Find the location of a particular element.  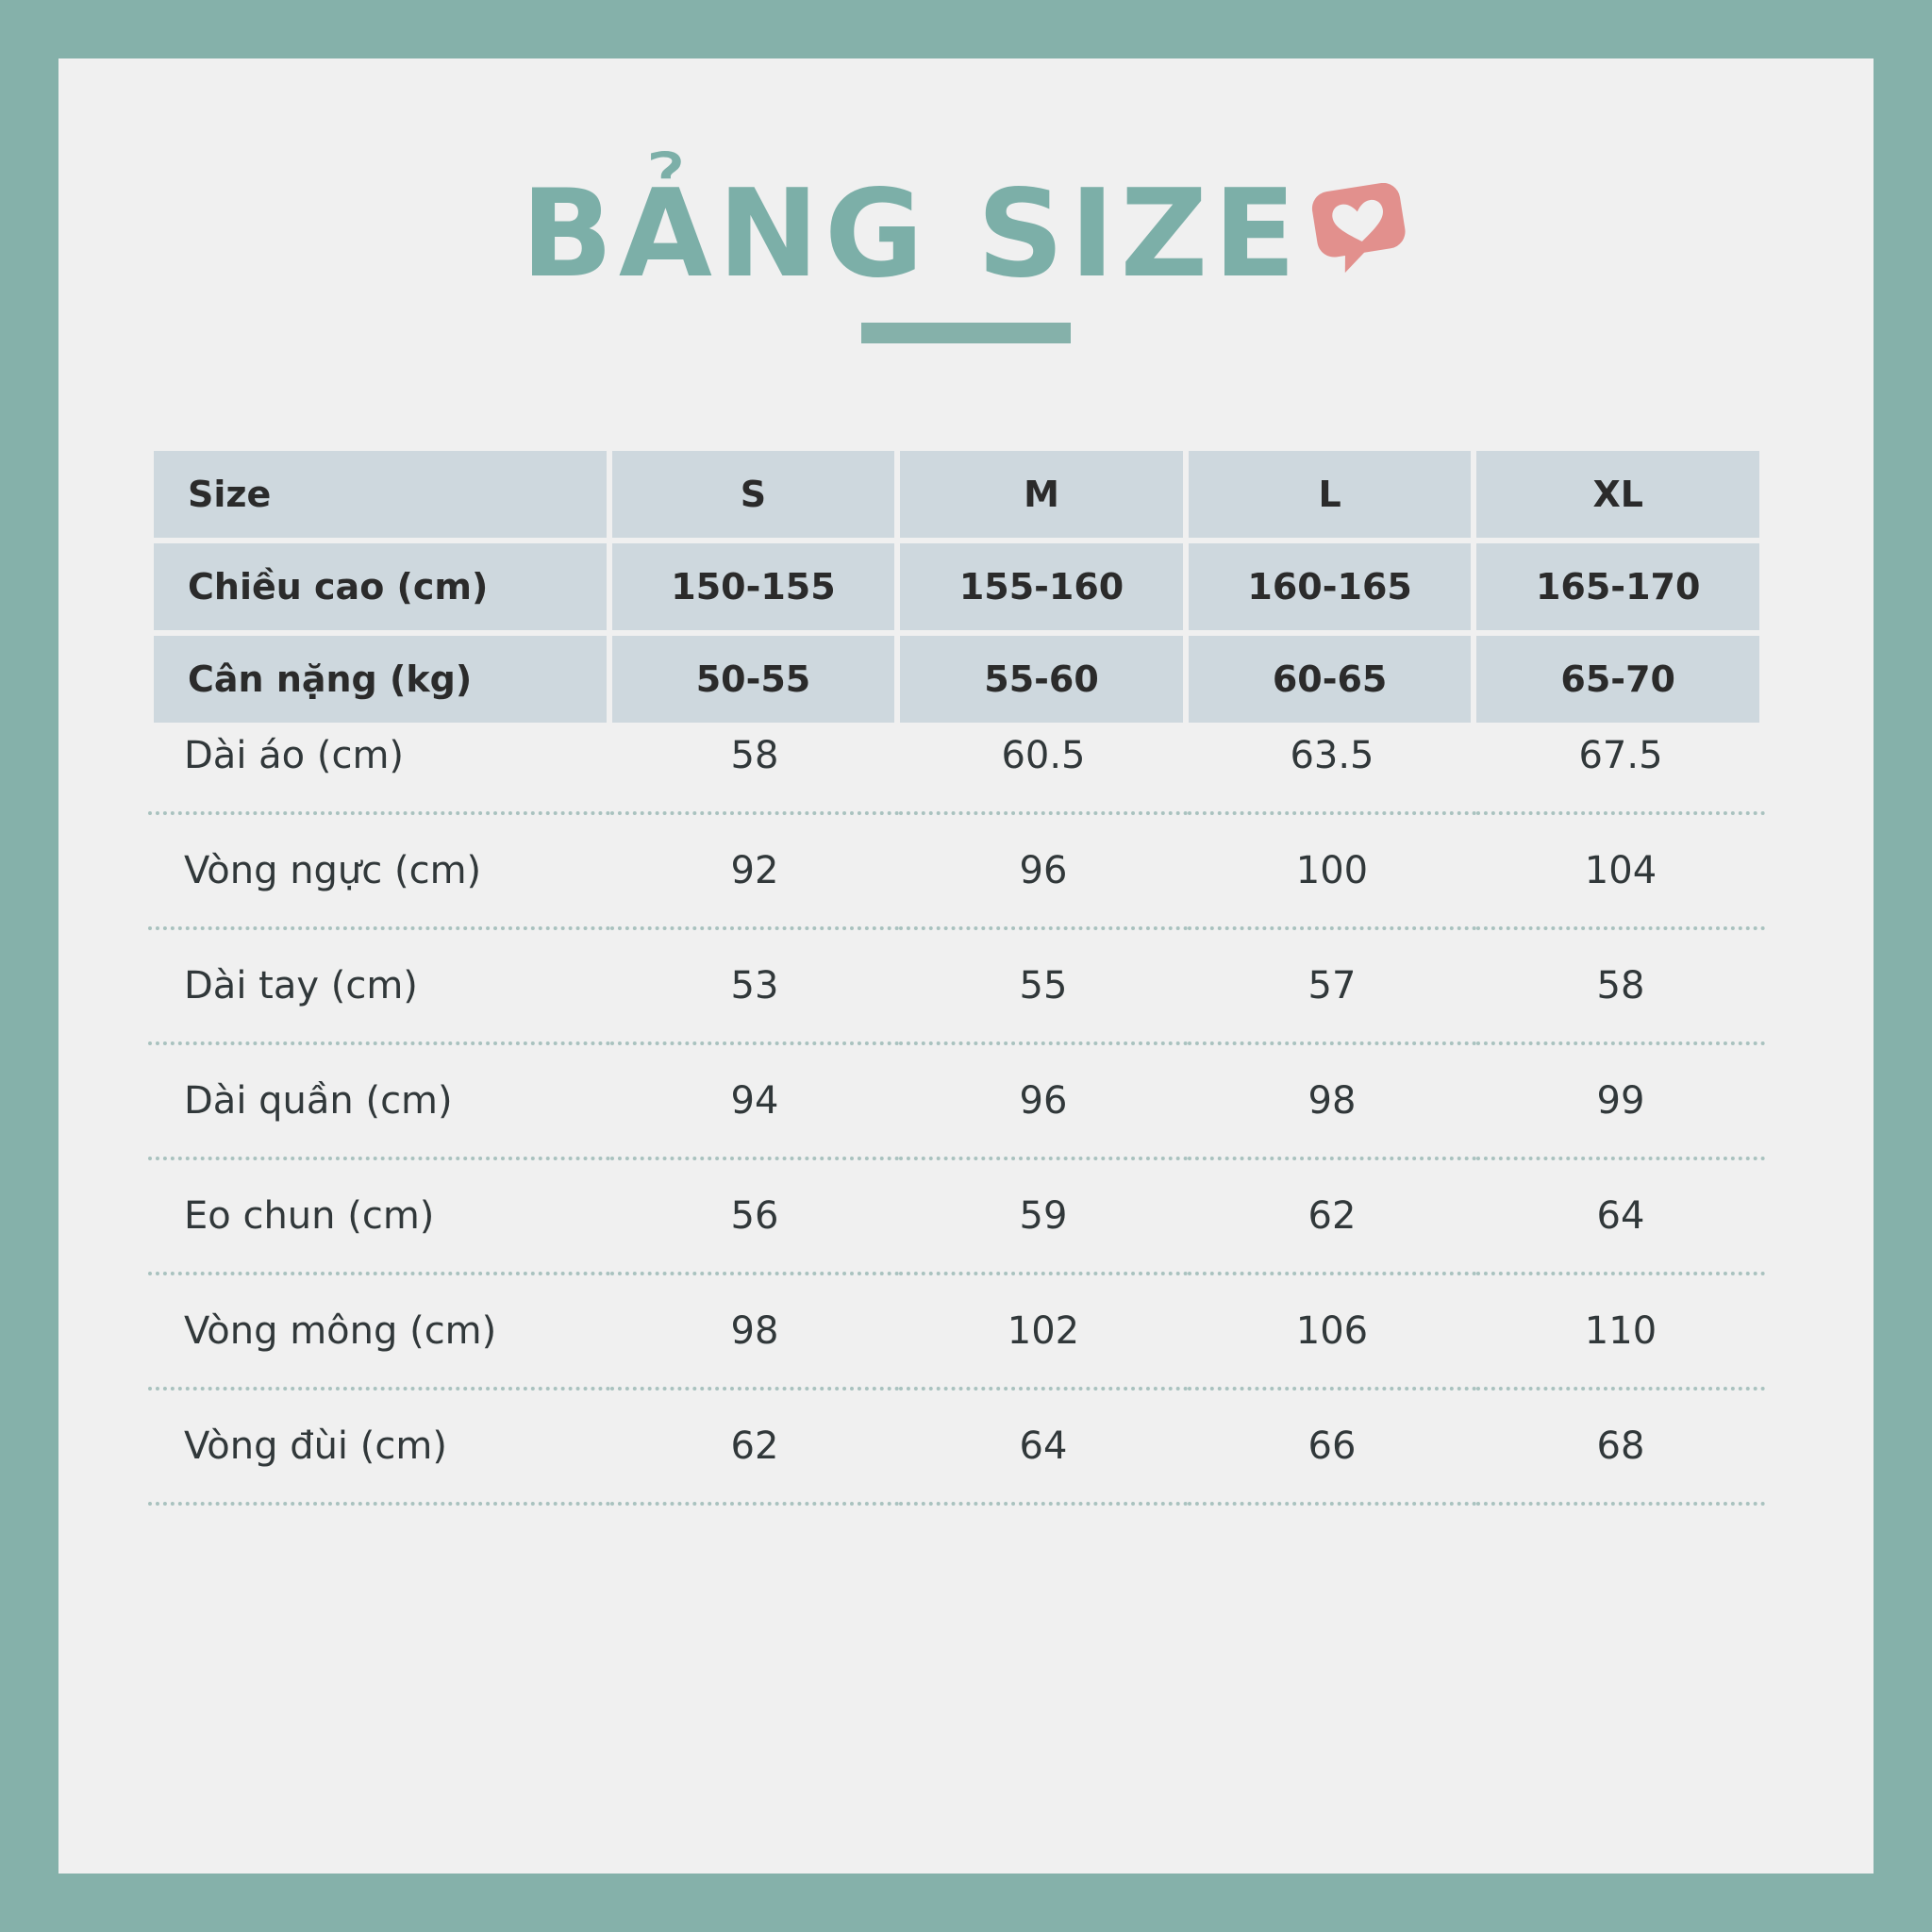

measurement-cell: 53 is located at coordinates (754, 986).